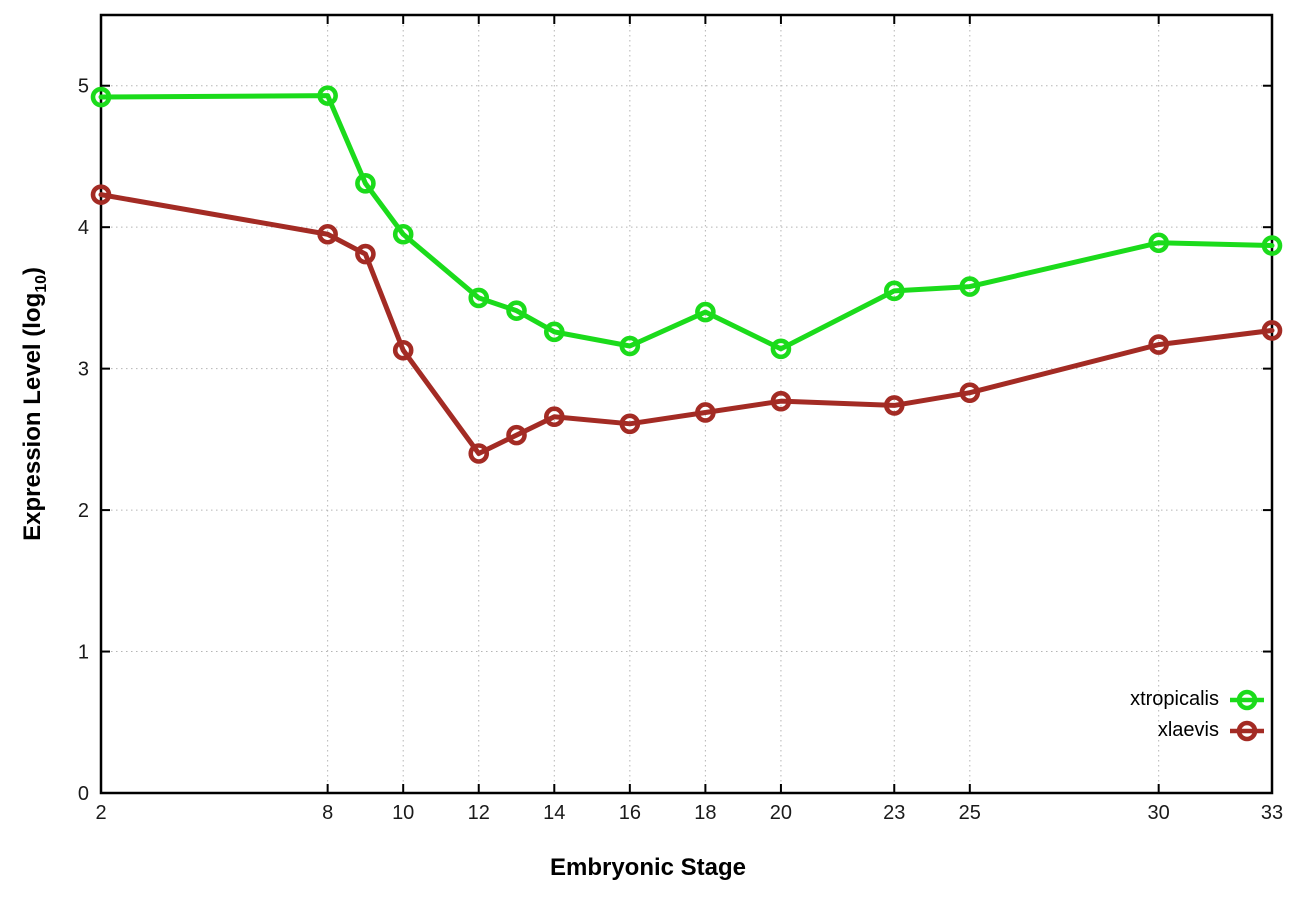  What do you see at coordinates (1174, 699) in the screenshot?
I see `legend-label-xtropicalis: xtropicalis` at bounding box center [1174, 699].